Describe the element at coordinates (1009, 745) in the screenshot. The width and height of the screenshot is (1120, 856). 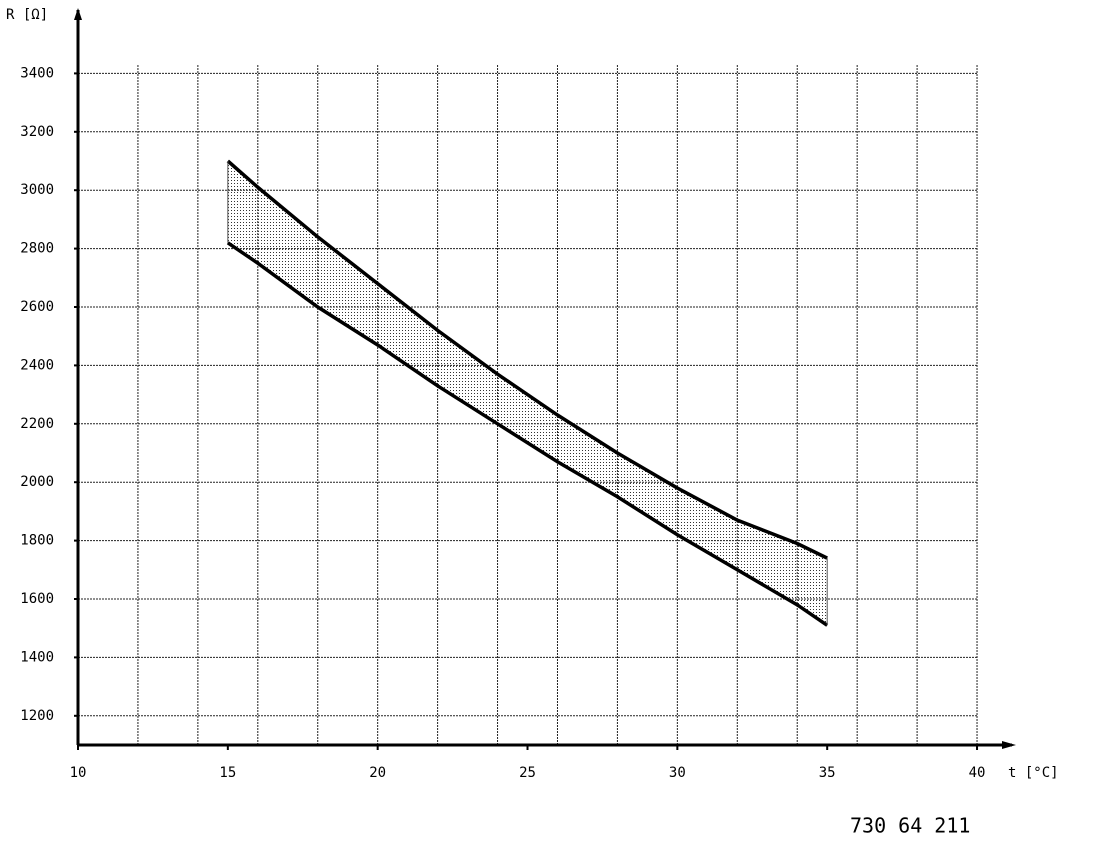
I see `x-axis-arrow` at that location.